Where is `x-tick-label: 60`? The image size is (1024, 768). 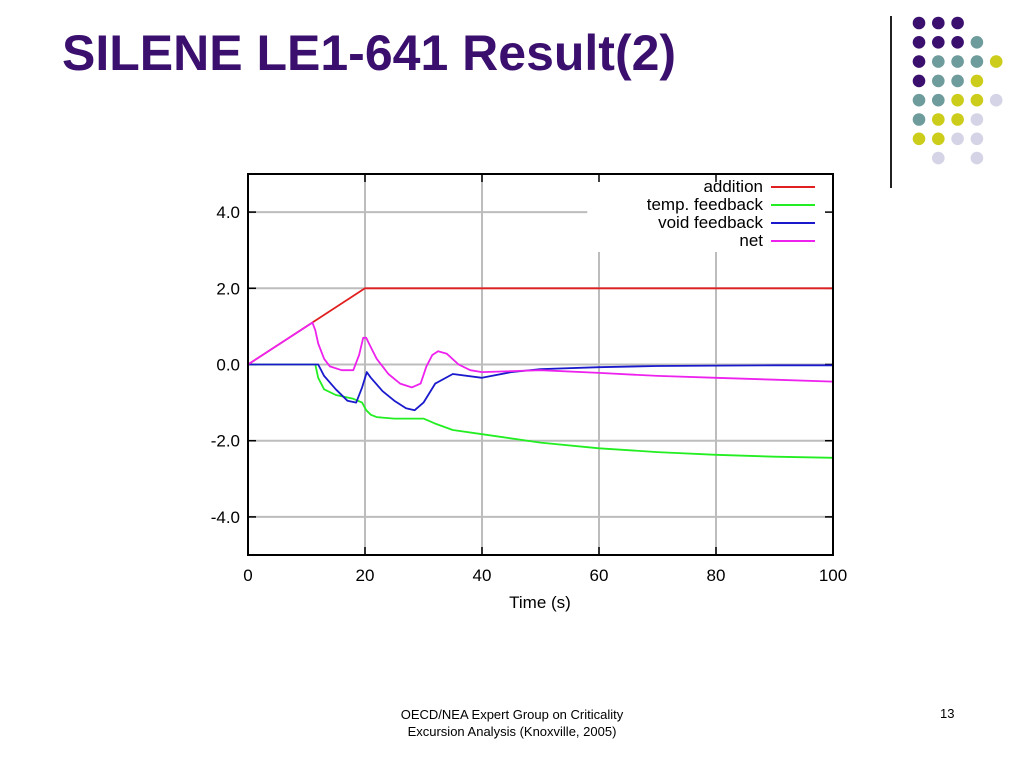 x-tick-label: 60 is located at coordinates (599, 575).